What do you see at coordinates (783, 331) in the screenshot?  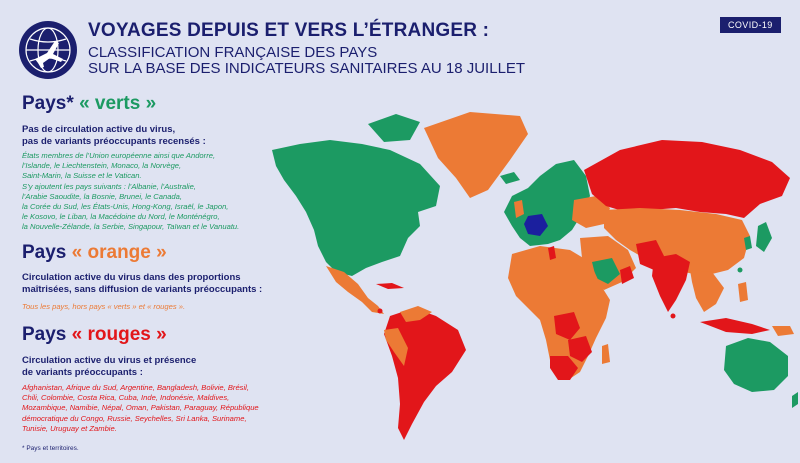 I see `papua` at bounding box center [783, 331].